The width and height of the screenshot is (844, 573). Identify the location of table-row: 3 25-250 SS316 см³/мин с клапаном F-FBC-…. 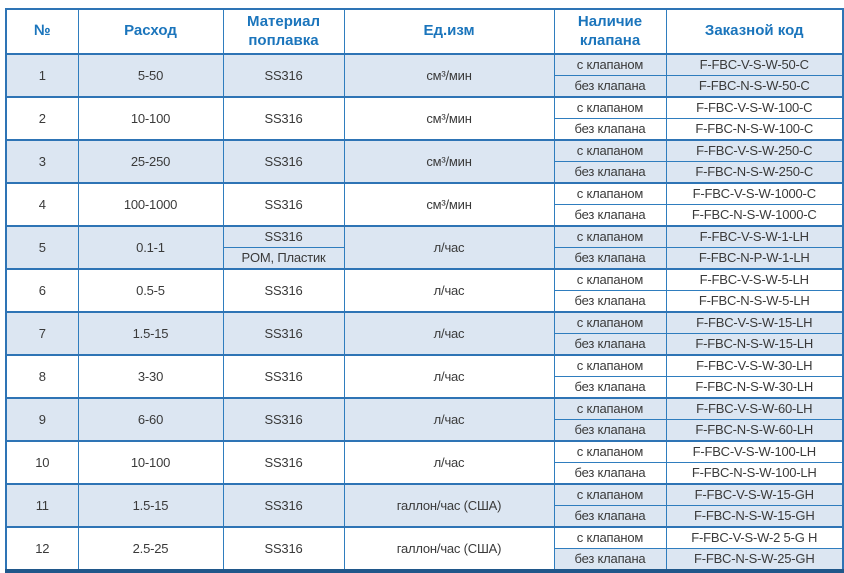
(424, 161).